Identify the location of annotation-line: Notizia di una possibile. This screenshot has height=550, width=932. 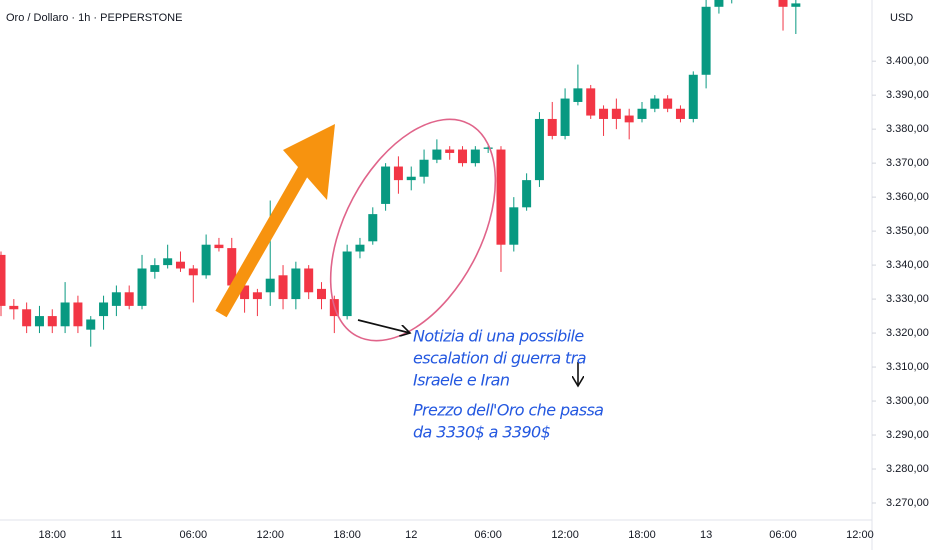
(498, 336).